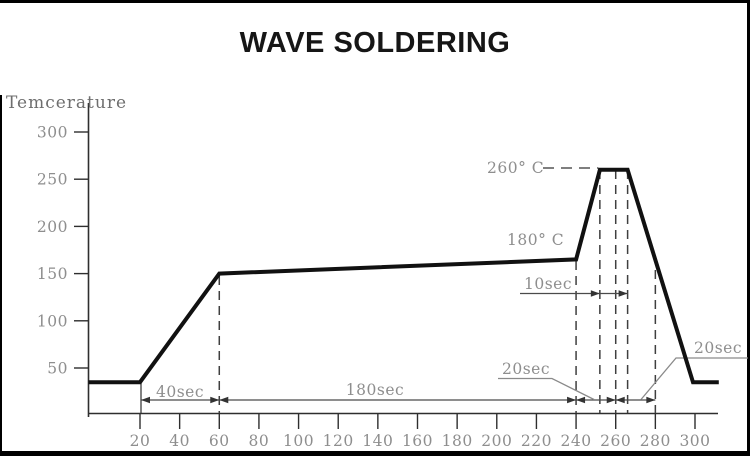 The width and height of the screenshot is (750, 459). I want to click on leader-20sec-right, so click(694, 378).